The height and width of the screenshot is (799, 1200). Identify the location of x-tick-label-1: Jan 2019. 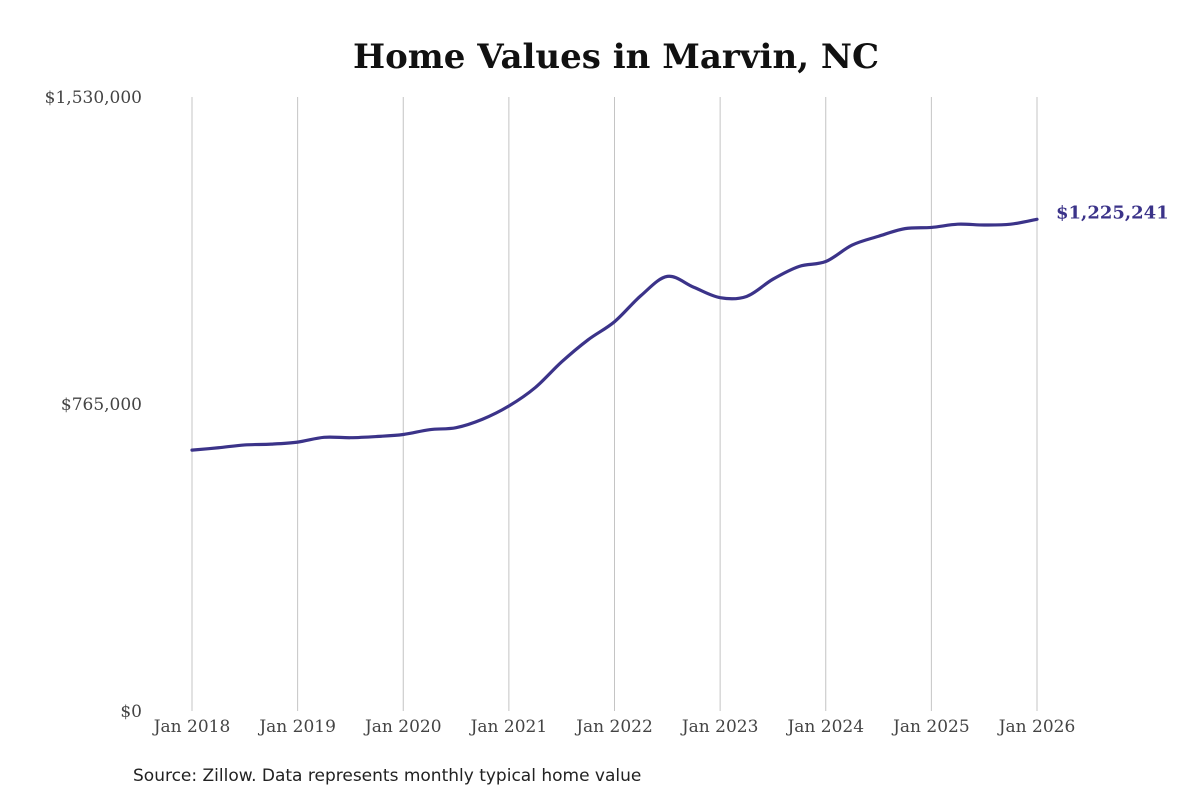
(296, 727).